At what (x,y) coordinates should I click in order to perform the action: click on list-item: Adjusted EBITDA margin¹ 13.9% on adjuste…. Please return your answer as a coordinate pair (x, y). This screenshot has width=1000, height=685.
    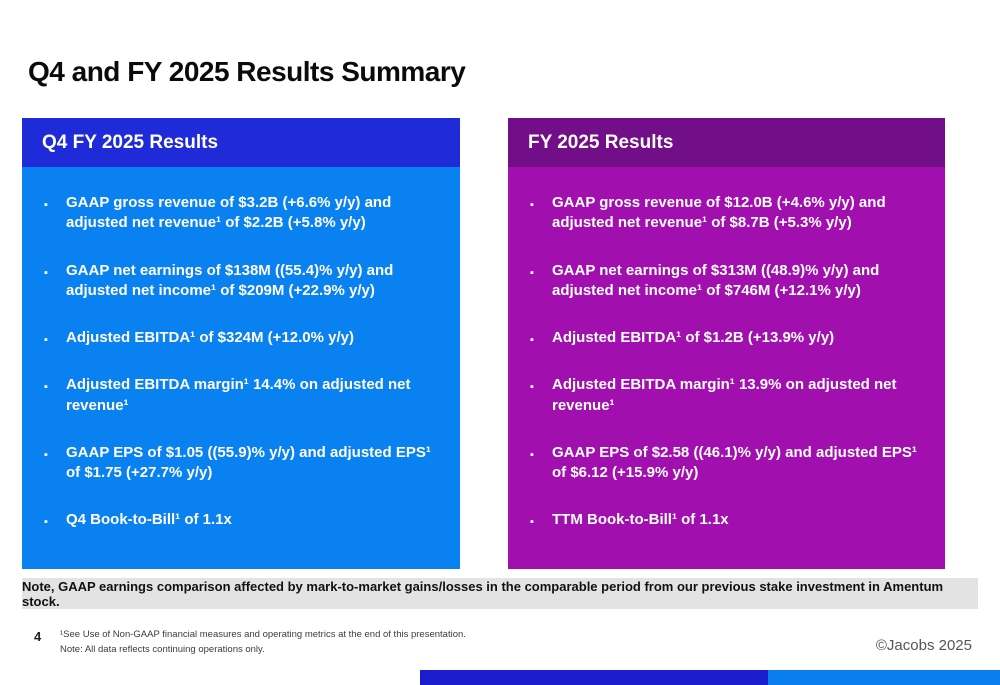
    Looking at the image, I should click on (727, 395).